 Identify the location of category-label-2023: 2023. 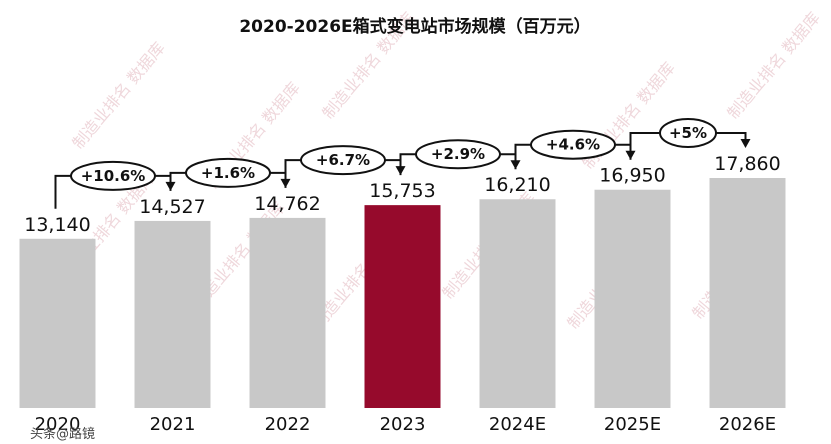
(403, 424).